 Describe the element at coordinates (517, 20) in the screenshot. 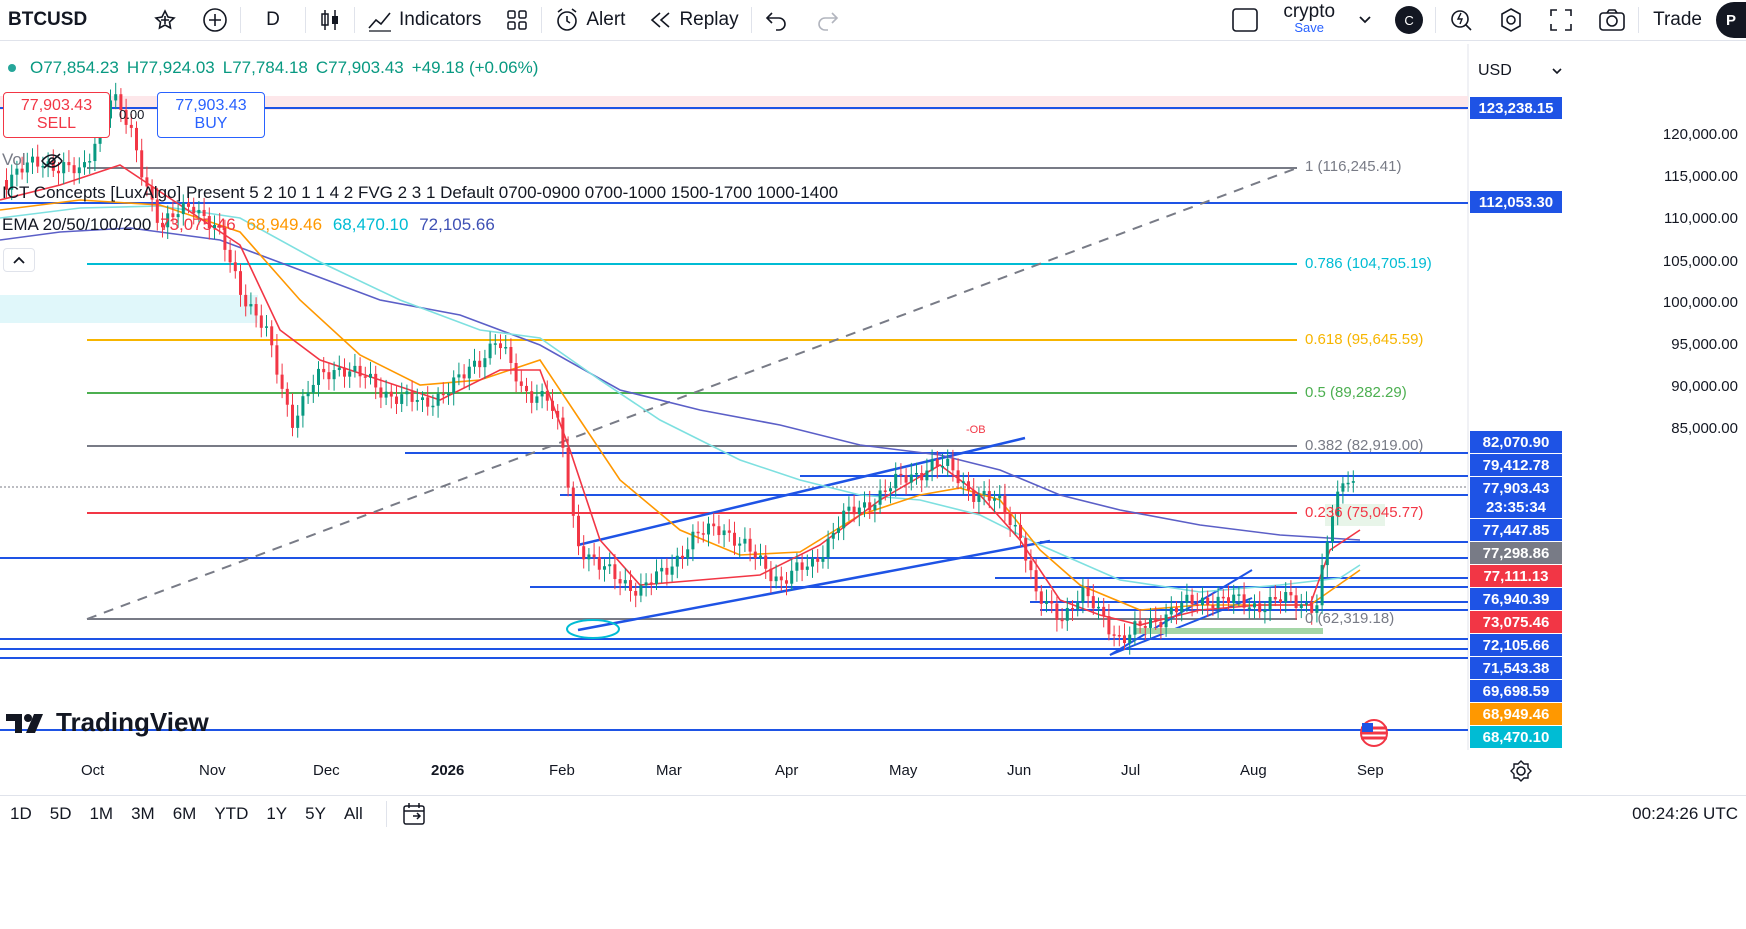

I see `layouts-button` at that location.